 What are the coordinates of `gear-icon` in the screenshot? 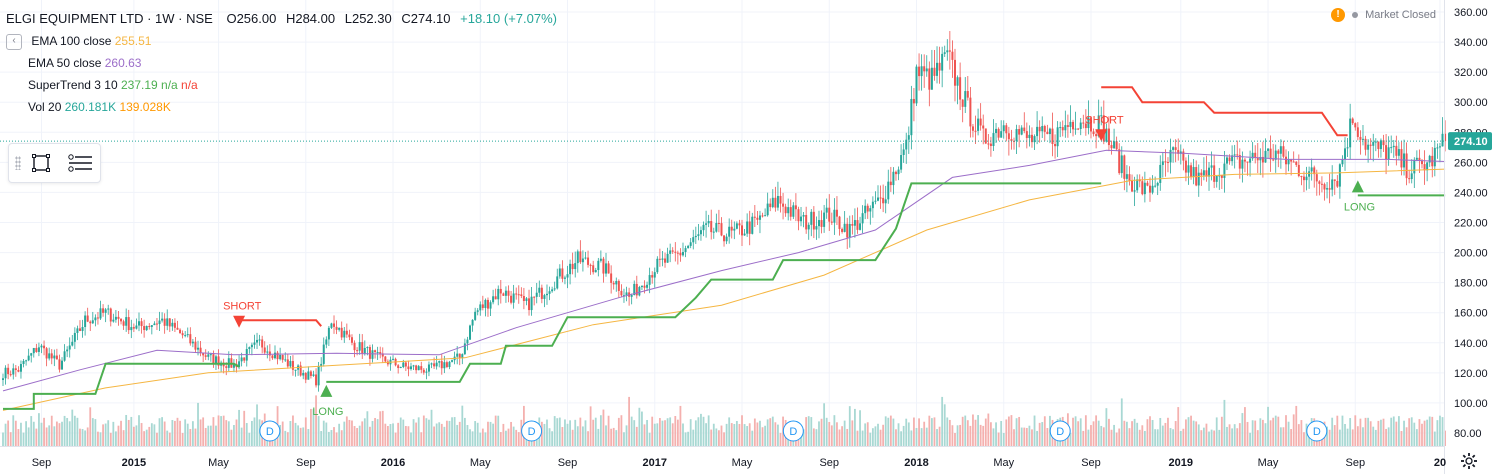 It's located at (1469, 461).